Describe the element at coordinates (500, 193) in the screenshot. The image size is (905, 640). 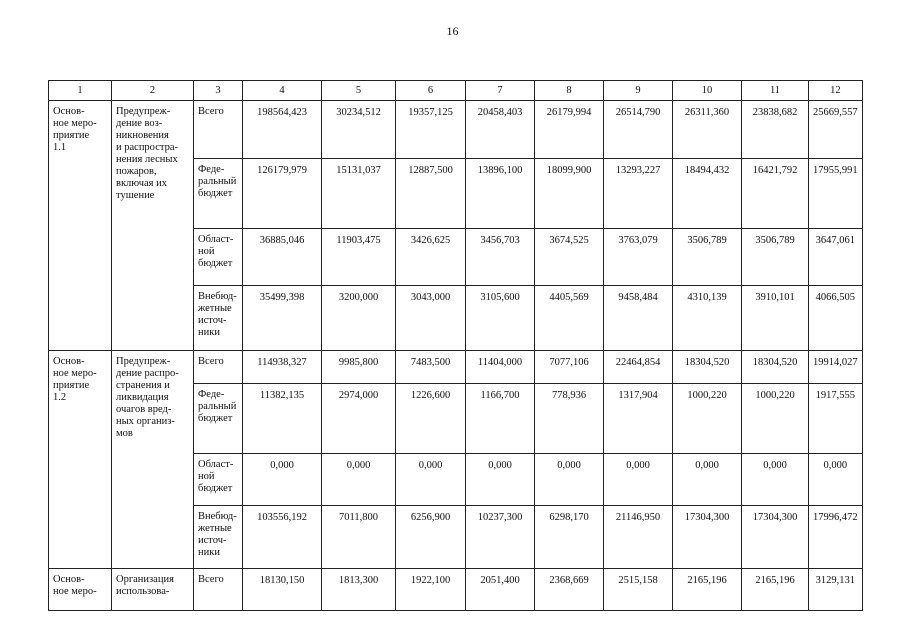
I see `value-cell: 13896,100` at that location.